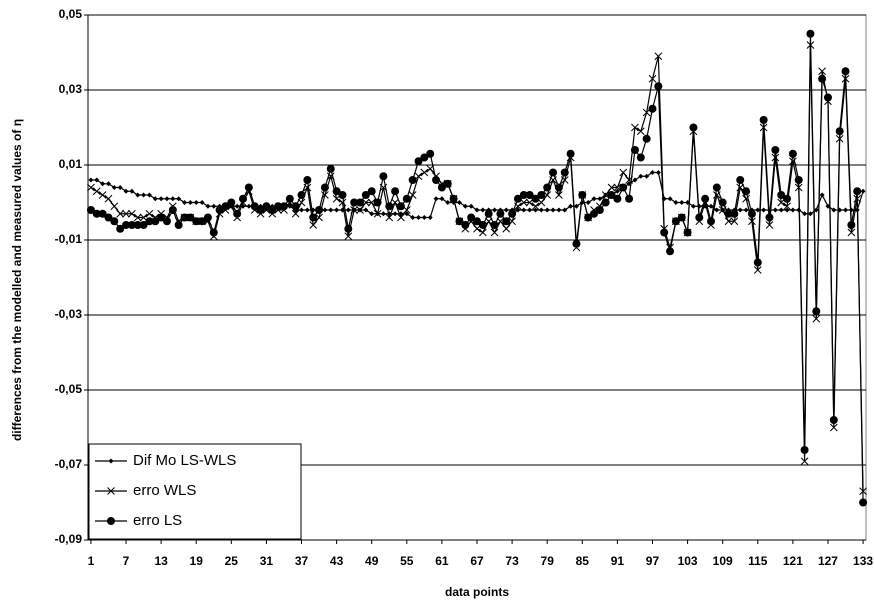 The width and height of the screenshot is (874, 606). I want to click on x-tick-label: 97, so click(653, 561).